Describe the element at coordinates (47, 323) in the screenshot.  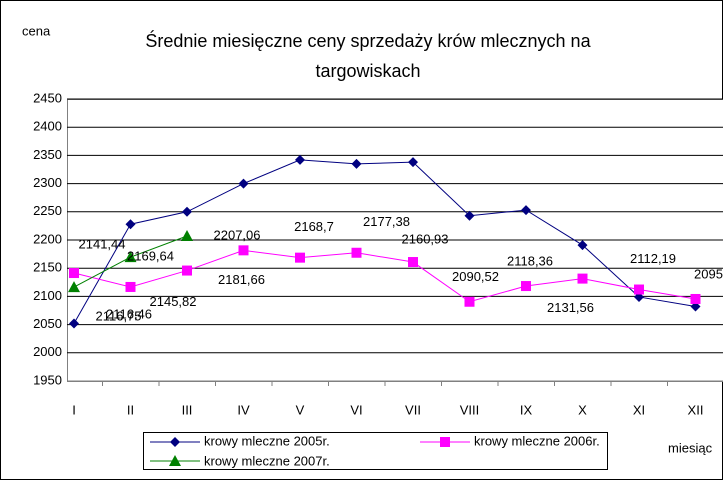
I see `y-tick-label: 2050` at that location.